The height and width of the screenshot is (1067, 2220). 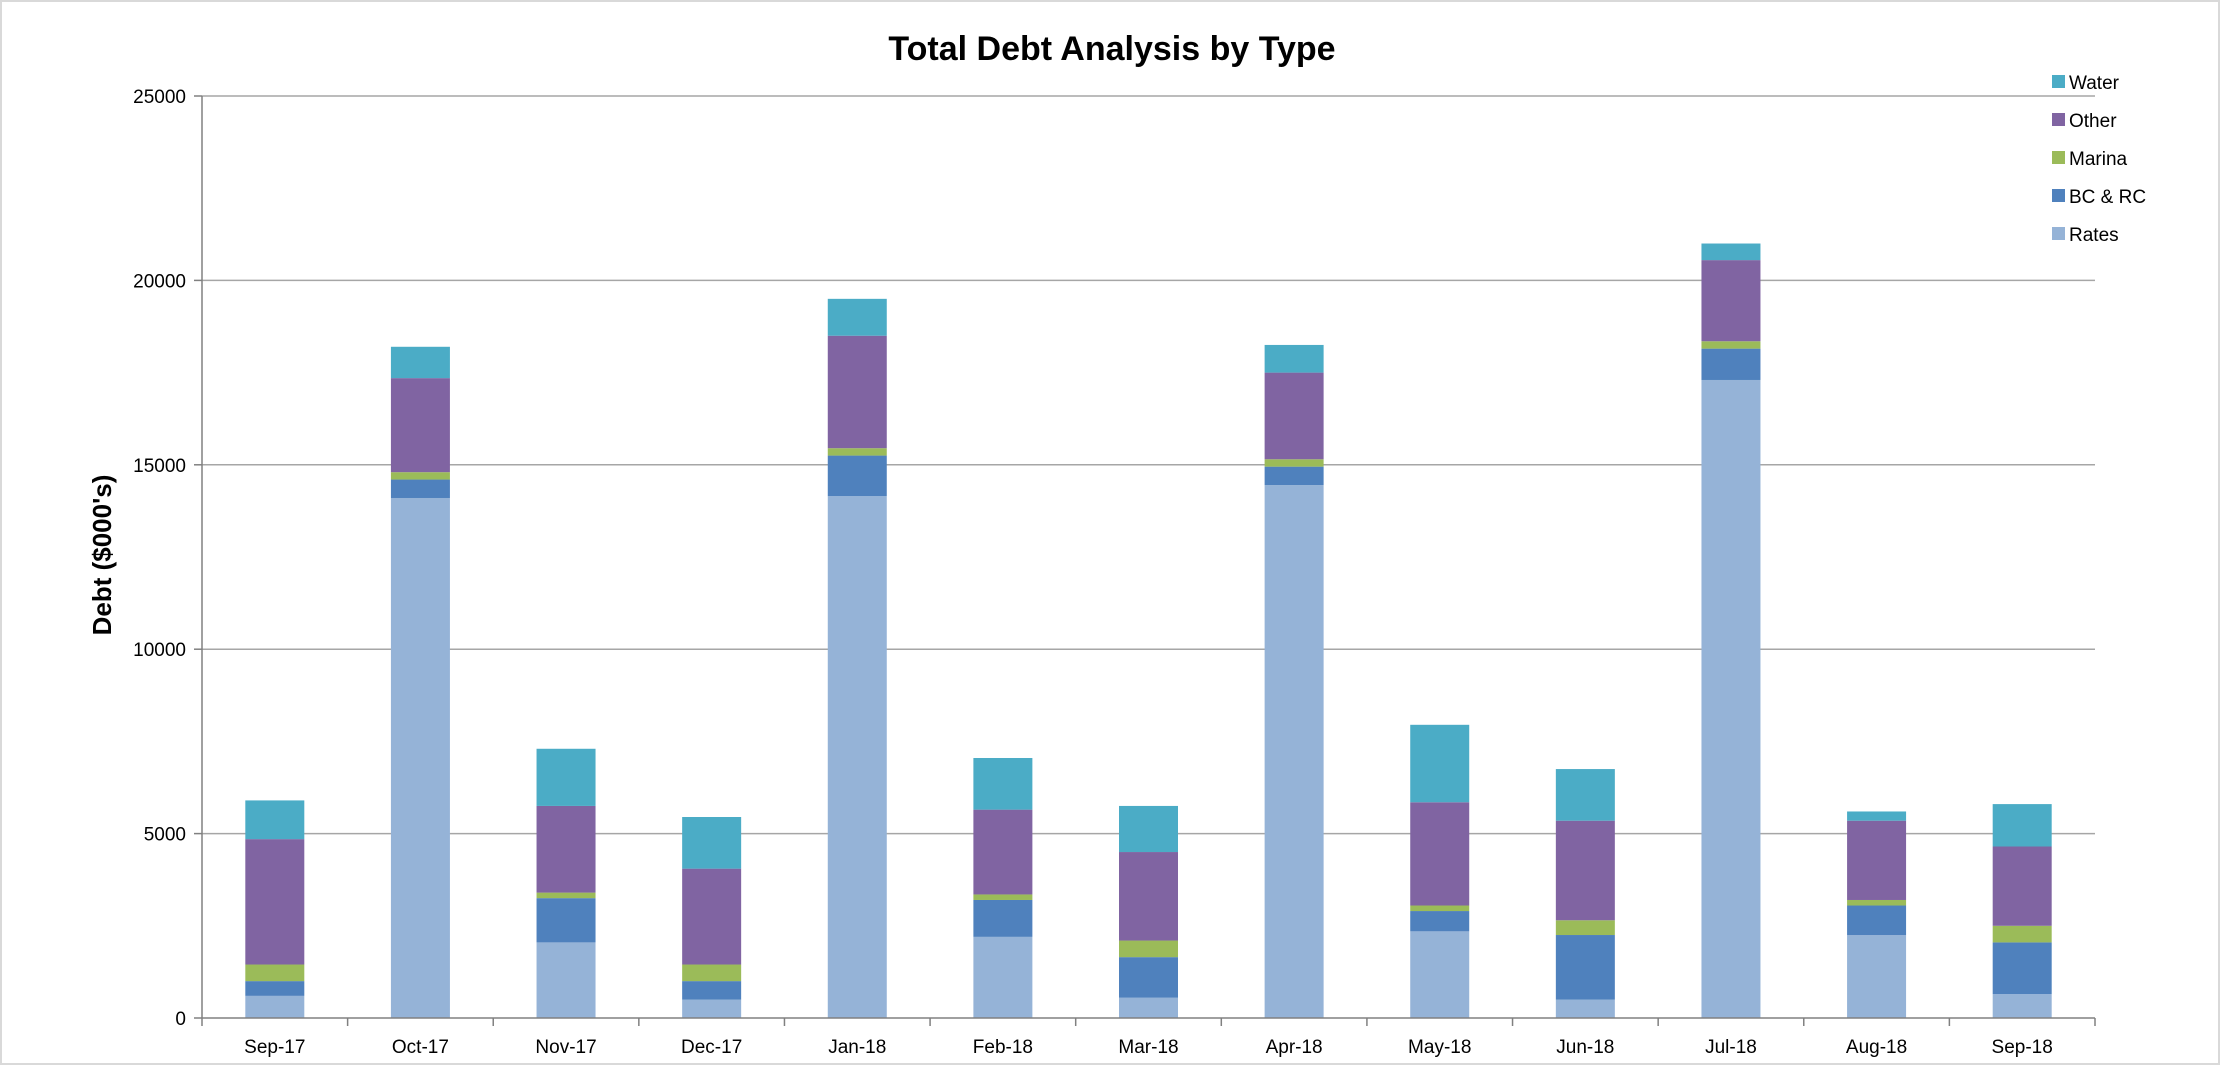 What do you see at coordinates (1111, 49) in the screenshot?
I see `chart-title: Total Debt Analysis by Type` at bounding box center [1111, 49].